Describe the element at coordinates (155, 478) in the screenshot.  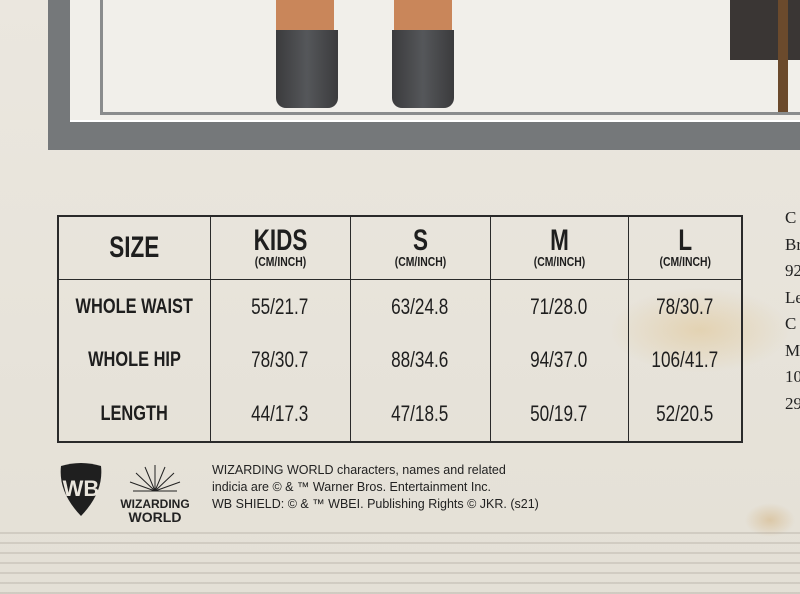
I see `sunburst-icon` at that location.